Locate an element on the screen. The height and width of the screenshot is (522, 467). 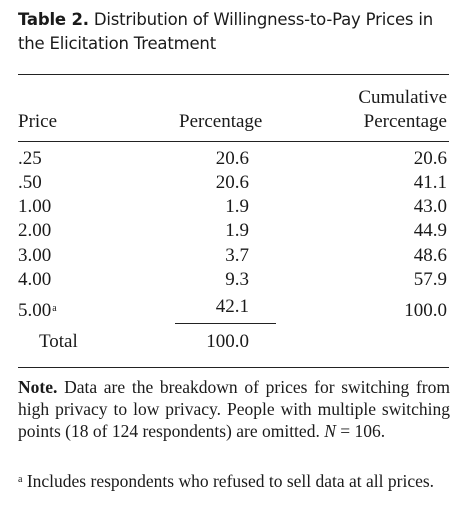
row-price: 5.00a is located at coordinates (37, 311).